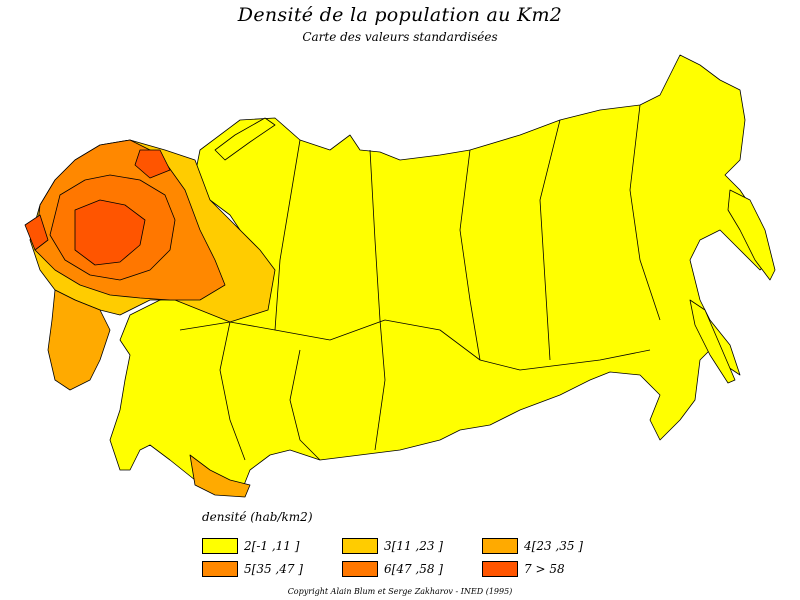 This screenshot has width=800, height=600. What do you see at coordinates (110, 232) in the screenshot?
I see `region-class7` at bounding box center [110, 232].